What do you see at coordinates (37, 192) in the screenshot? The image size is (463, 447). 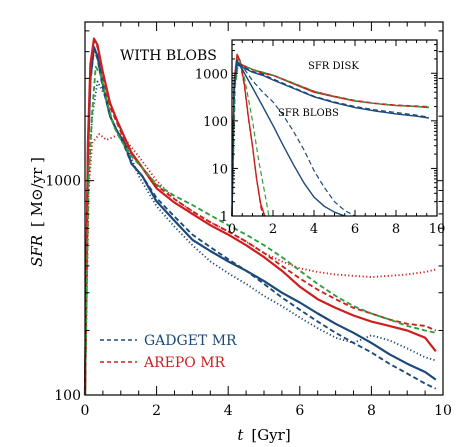 I see `y-axis-unit: [ M⊙/yr ]` at bounding box center [37, 192].